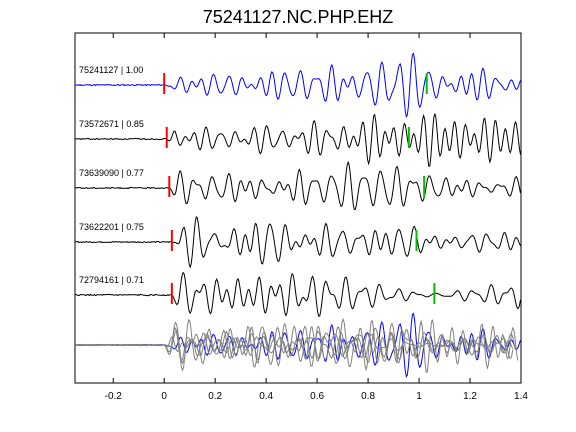  What do you see at coordinates (215, 396) in the screenshot?
I see `x-tick-label: 0.2` at bounding box center [215, 396].